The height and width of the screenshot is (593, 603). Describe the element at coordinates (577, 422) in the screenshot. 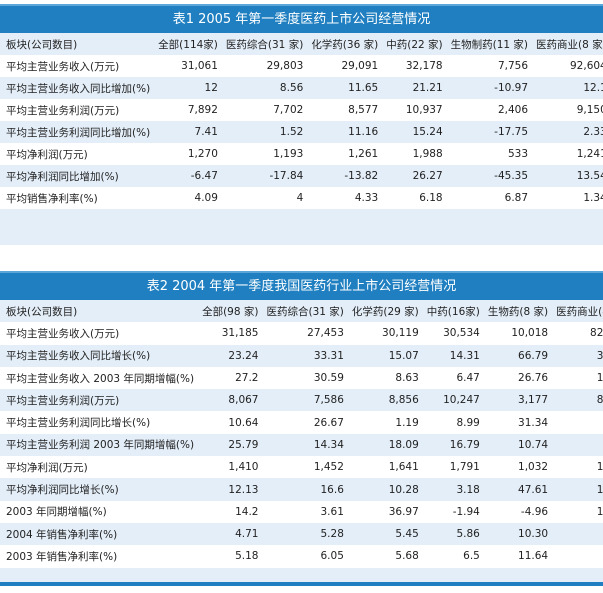

I see `cell: 9.04` at that location.